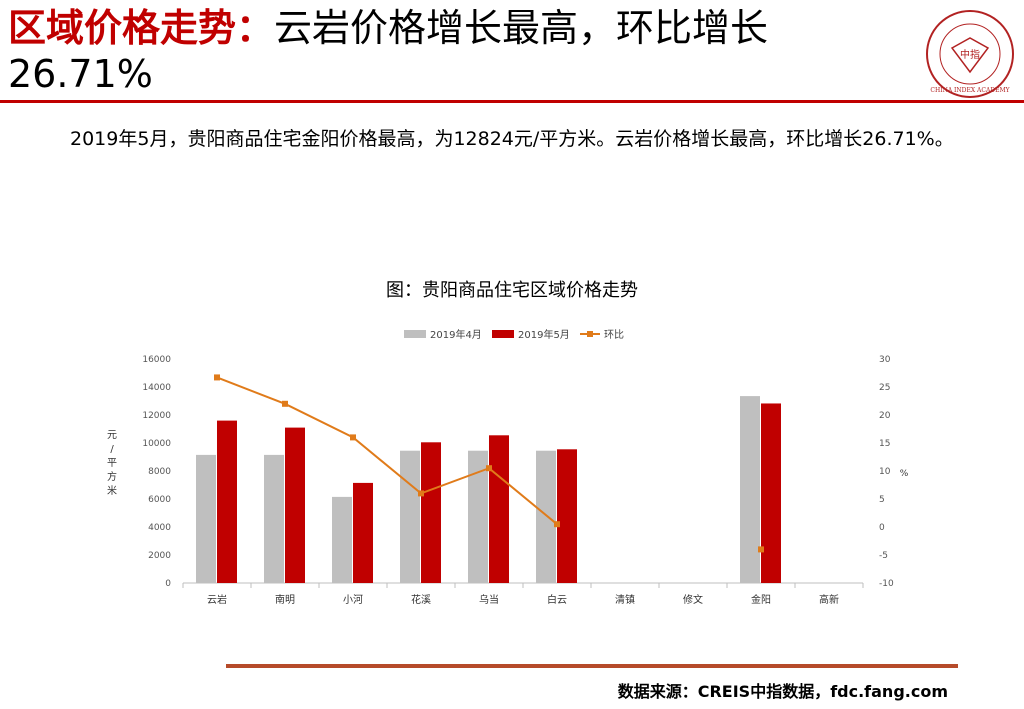 This screenshot has width=1024, height=709. Describe the element at coordinates (884, 444) in the screenshot. I see `y2-tick-label: 15` at that location.